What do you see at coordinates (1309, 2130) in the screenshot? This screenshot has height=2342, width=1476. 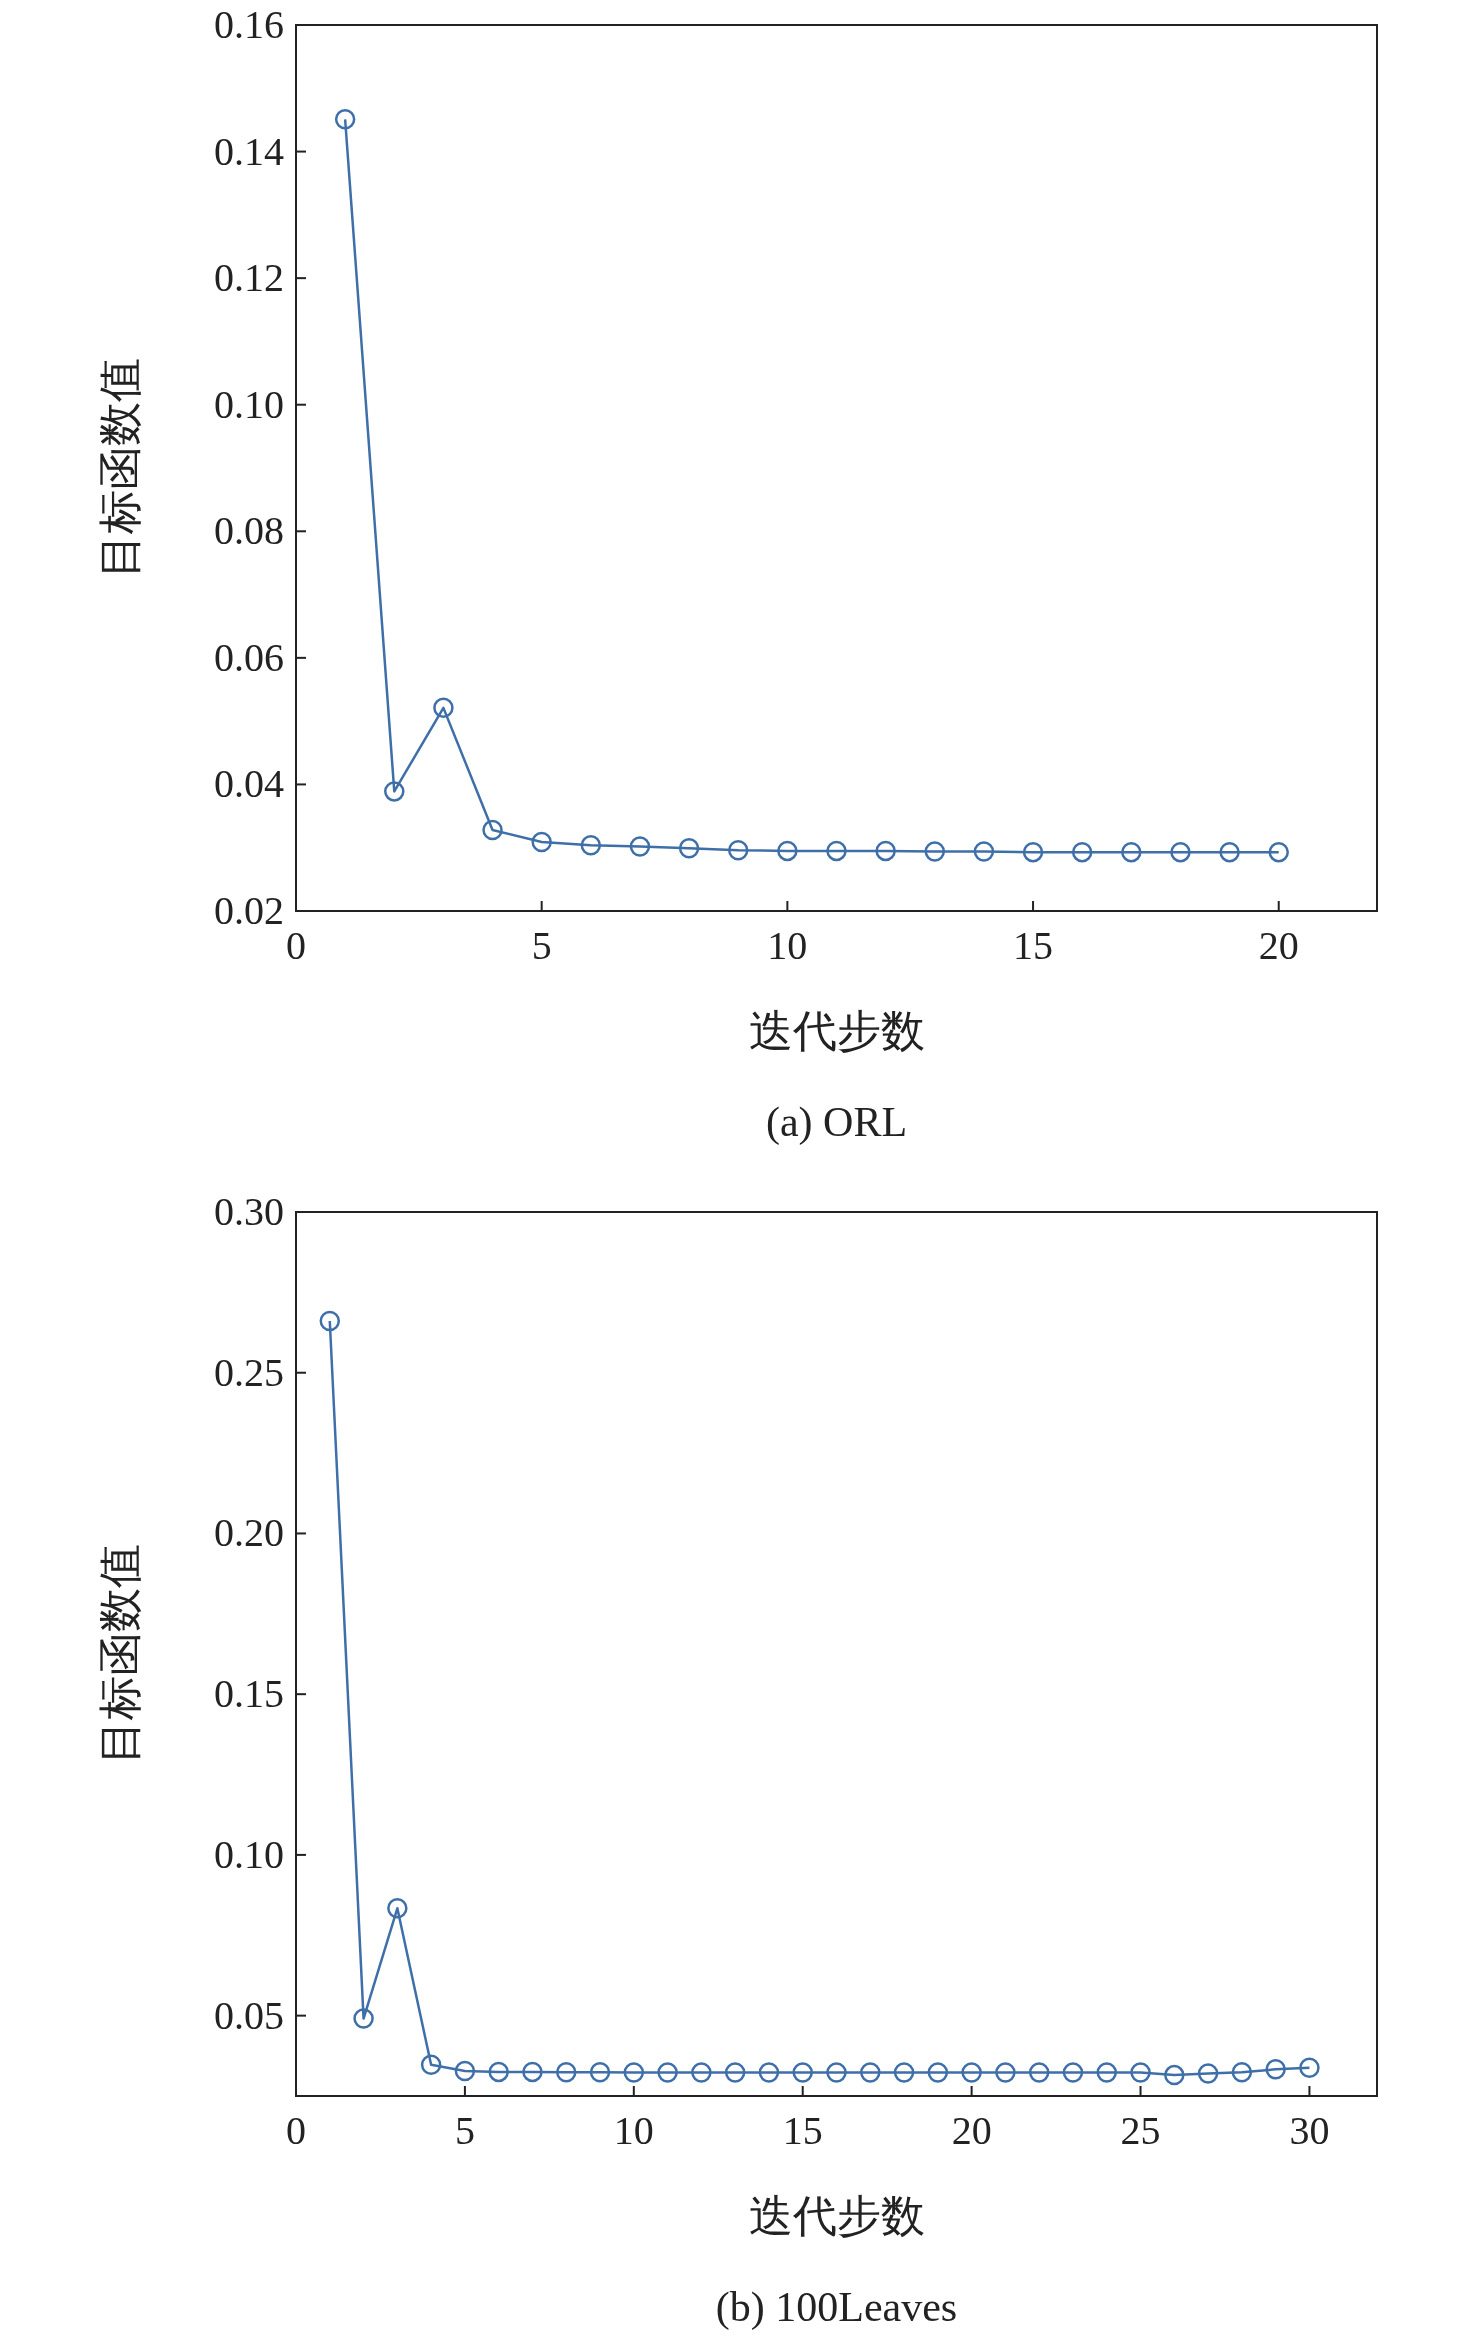 I see `x-tick-label: 30` at bounding box center [1309, 2130].